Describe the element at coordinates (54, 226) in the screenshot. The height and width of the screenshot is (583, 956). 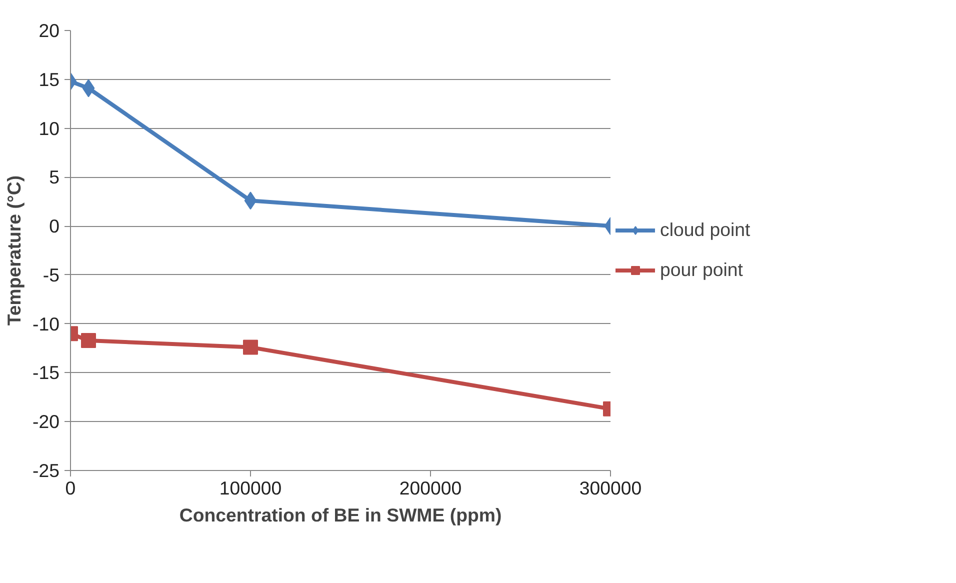
I see `y-tick-label: 0` at that location.